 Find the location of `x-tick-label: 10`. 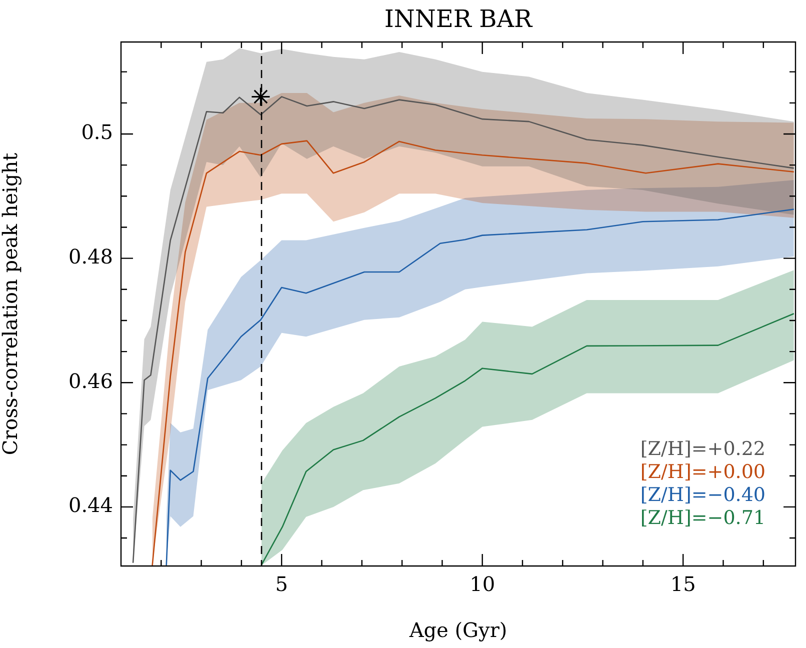

x-tick-label: 10 is located at coordinates (483, 584).